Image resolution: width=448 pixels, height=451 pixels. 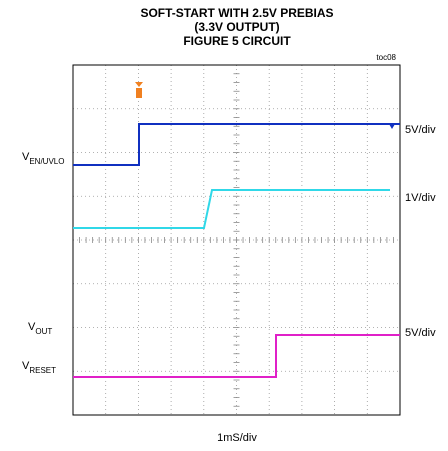 I want to click on scale-label: 1V/div, so click(x=420, y=198).